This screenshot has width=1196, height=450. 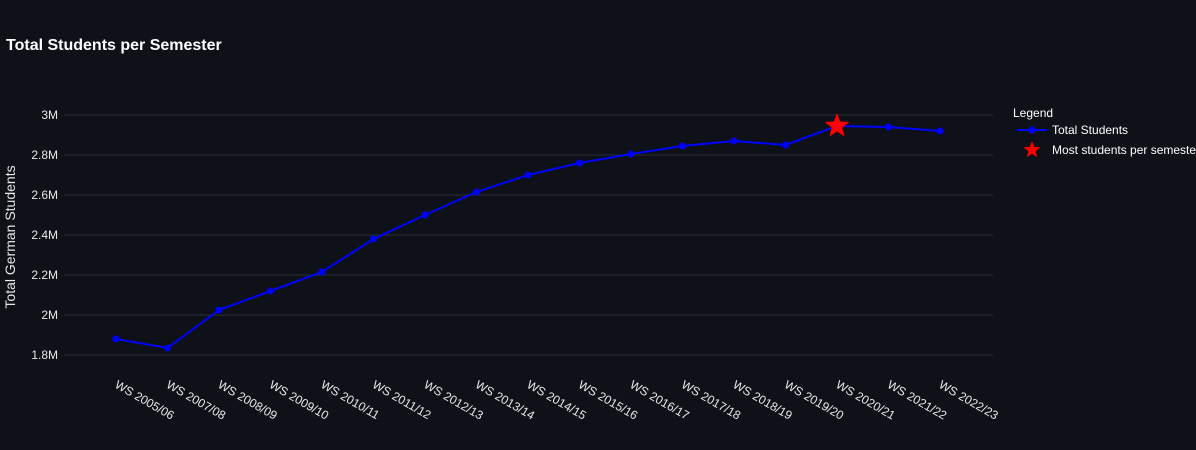 I want to click on highlight-star-marker, so click(x=837, y=125).